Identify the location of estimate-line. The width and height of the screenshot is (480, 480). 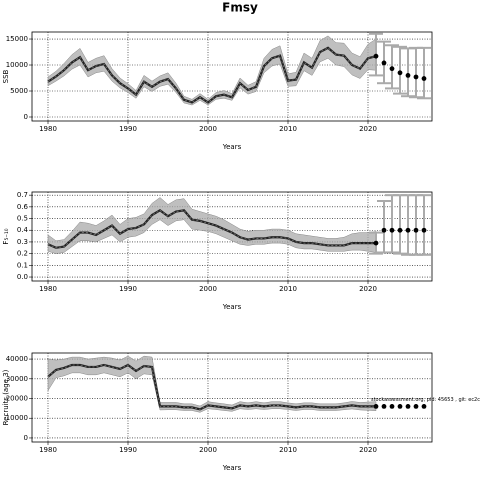
(212, 75).